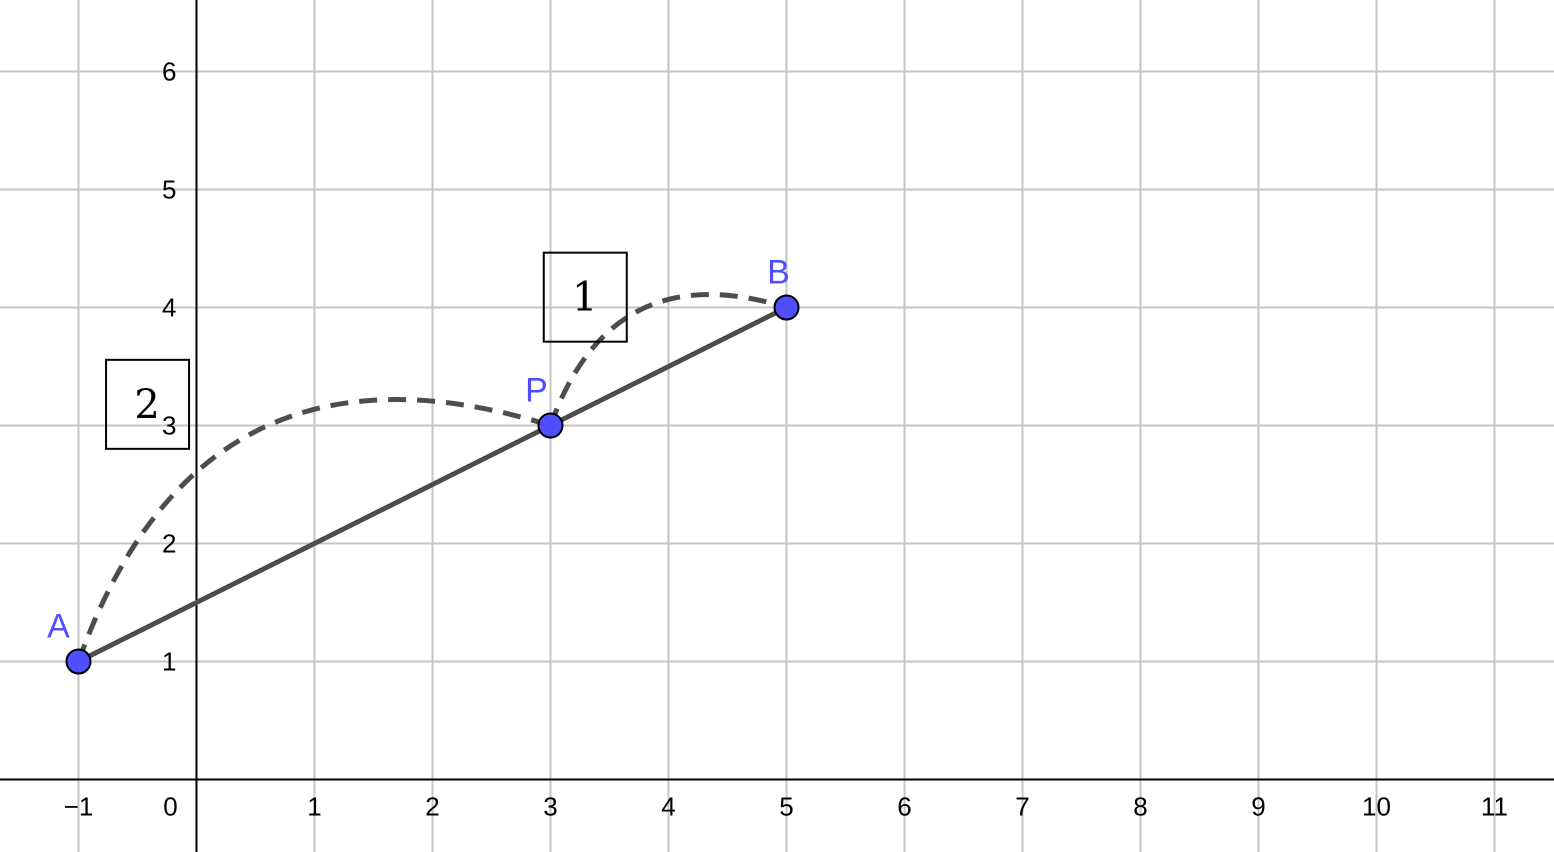 The width and height of the screenshot is (1554, 852). I want to click on point-b, so click(786, 307).